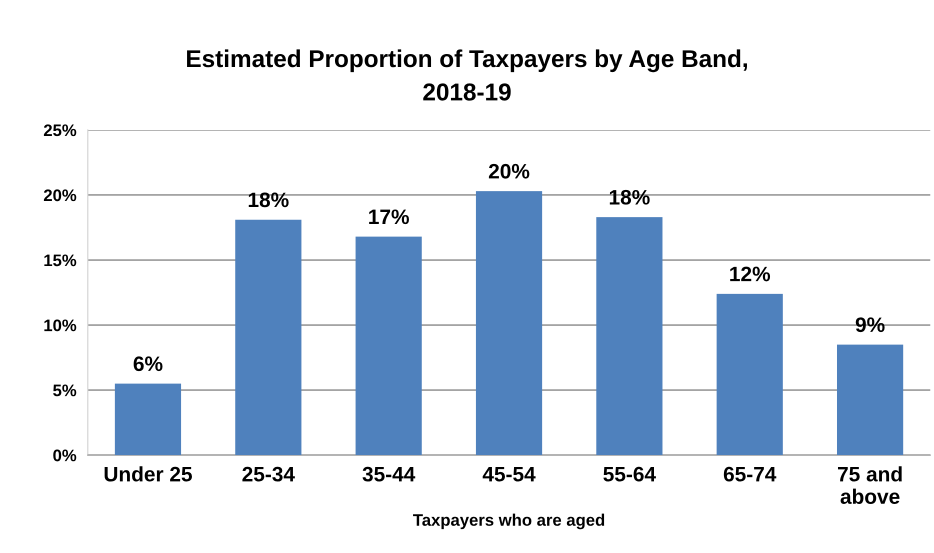 This screenshot has height=553, width=934. What do you see at coordinates (629, 474) in the screenshot?
I see `x-tick-label: 55-64` at bounding box center [629, 474].